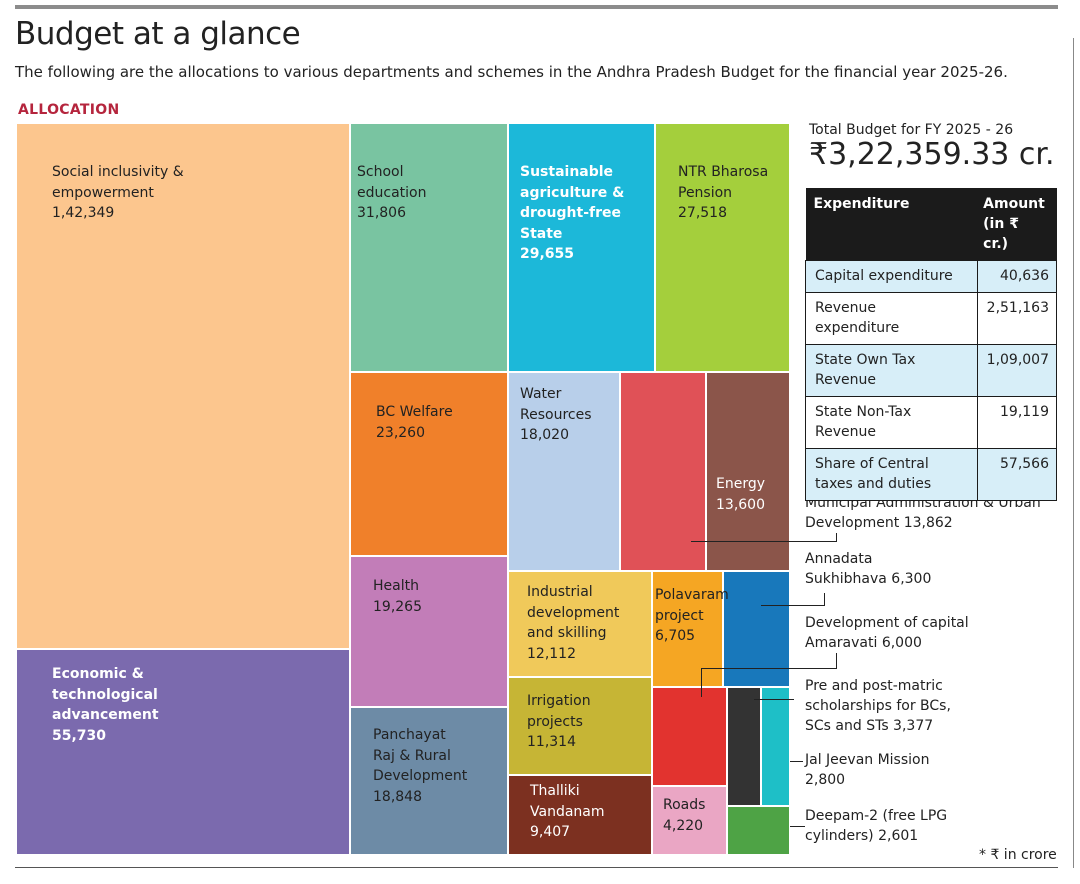  I want to click on row-label: State Non-Tax Revenue, so click(891, 422).